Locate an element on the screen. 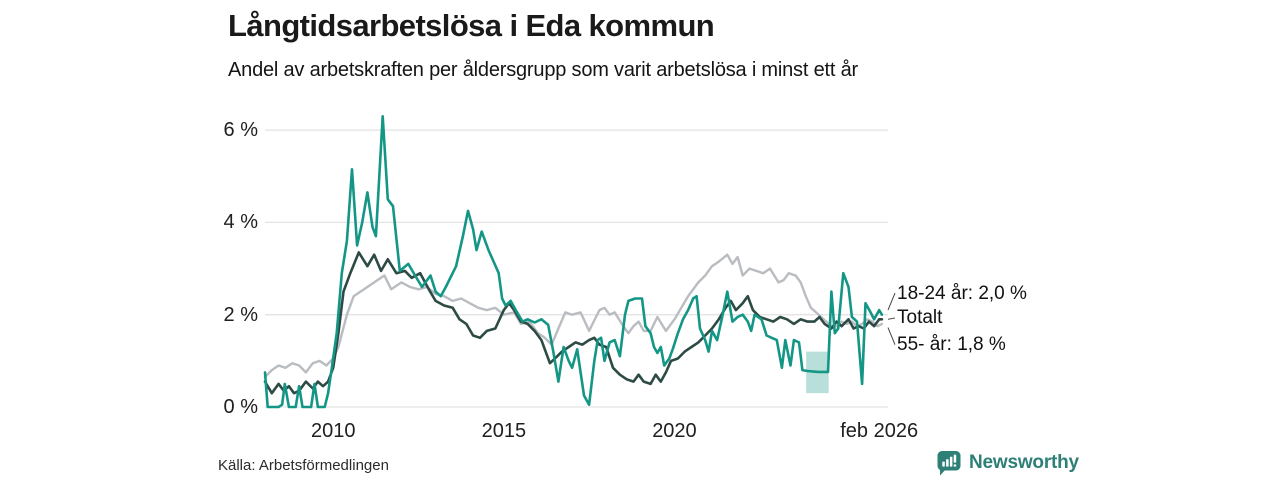 Image resolution: width=1280 pixels, height=480 pixels. x-tick-label: 2015 is located at coordinates (504, 431).